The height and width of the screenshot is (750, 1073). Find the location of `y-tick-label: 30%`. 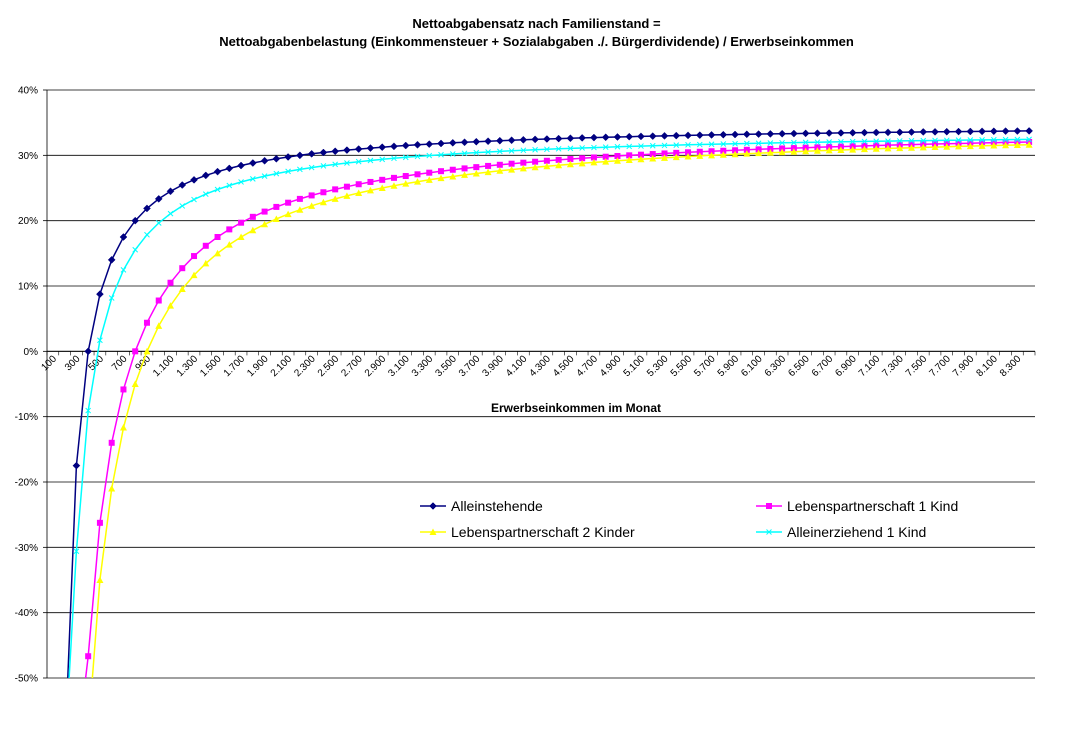

y-tick-label: 30% is located at coordinates (28, 156).